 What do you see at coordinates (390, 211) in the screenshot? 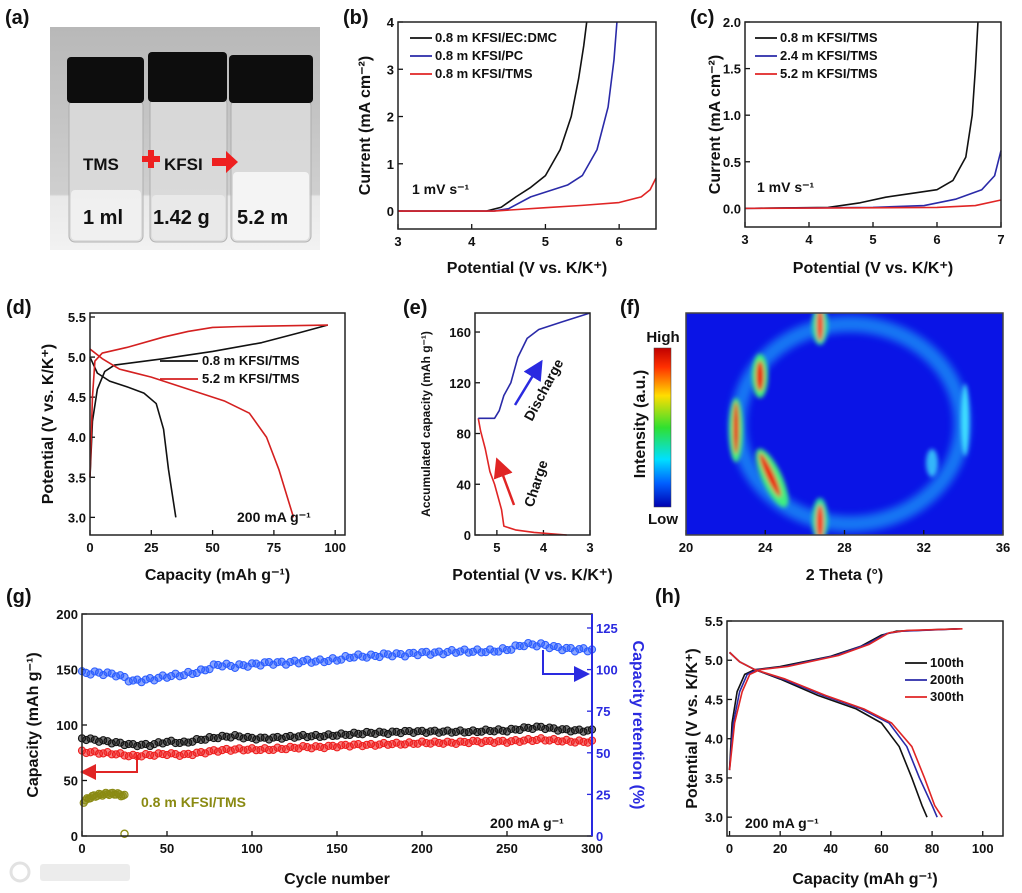
I see `y-tick-label: 0` at bounding box center [390, 211].